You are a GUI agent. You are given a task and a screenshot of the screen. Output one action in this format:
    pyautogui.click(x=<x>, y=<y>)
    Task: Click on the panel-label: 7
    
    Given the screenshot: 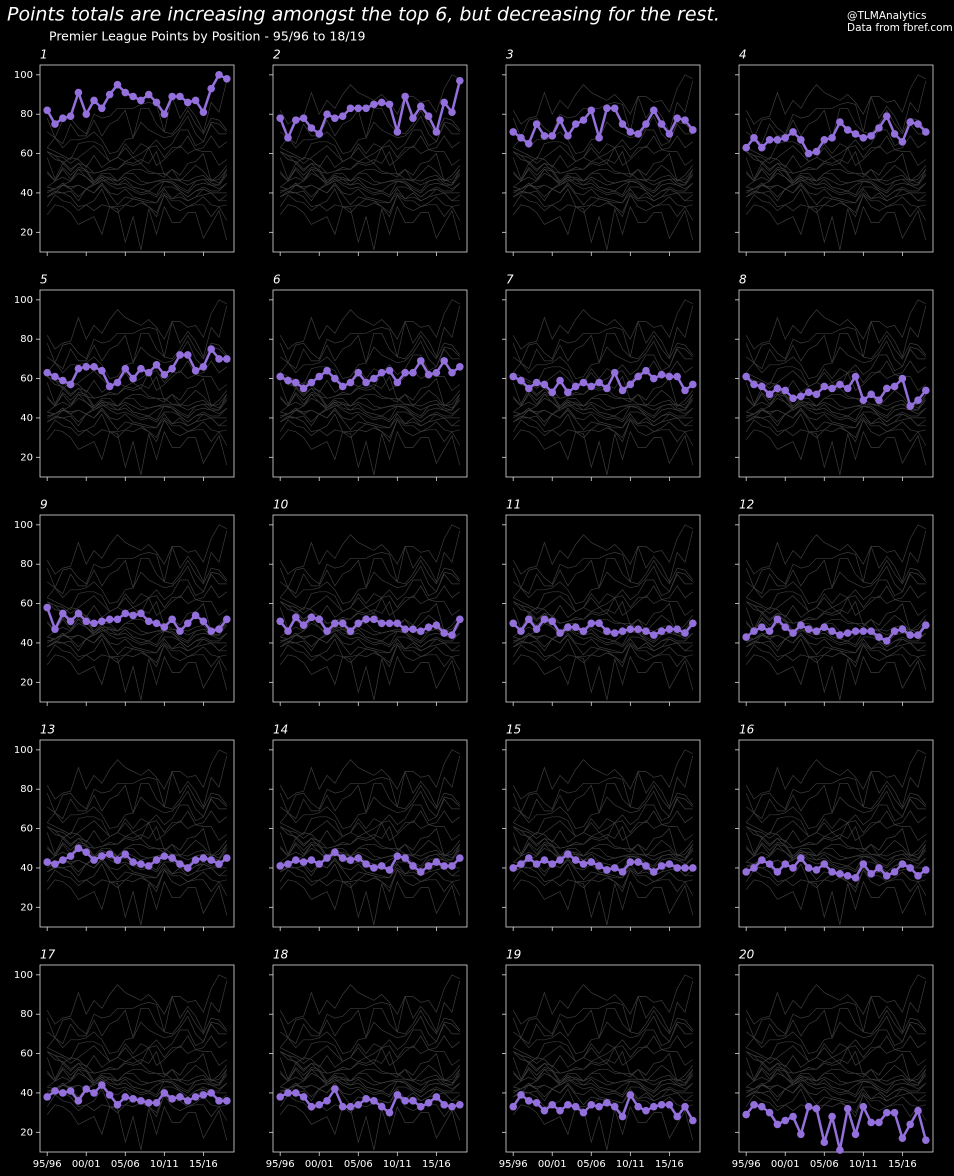 What is the action you would take?
    pyautogui.click(x=510, y=280)
    